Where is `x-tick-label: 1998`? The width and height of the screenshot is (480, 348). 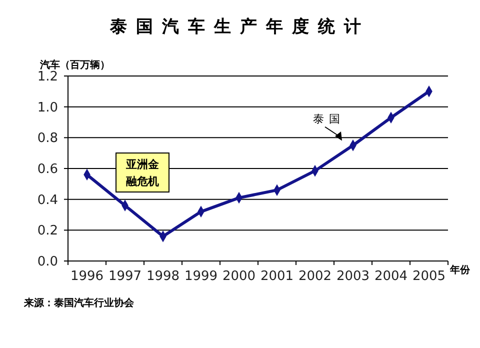 x-tick-label: 1998 is located at coordinates (163, 276).